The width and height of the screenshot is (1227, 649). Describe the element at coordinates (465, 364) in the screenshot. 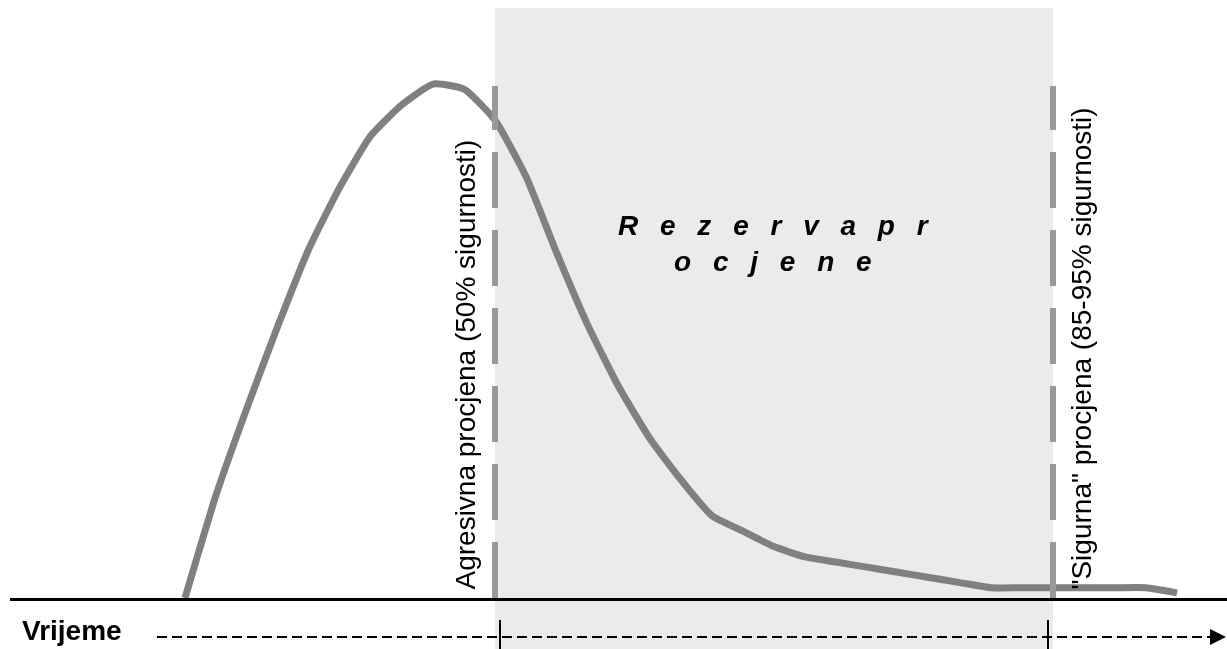

I see `annotation: Agresivna procjena (50% sigurnosti)` at that location.